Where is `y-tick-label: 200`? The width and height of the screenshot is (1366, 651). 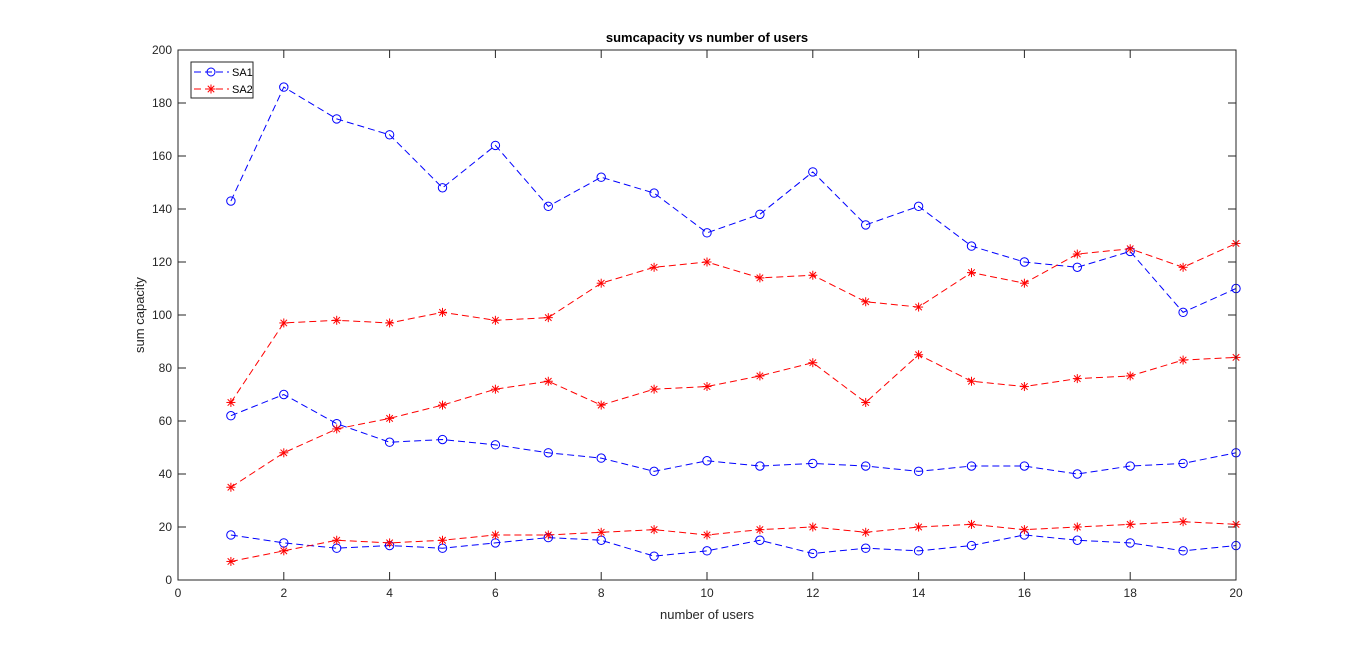 y-tick-label: 200 is located at coordinates (162, 50).